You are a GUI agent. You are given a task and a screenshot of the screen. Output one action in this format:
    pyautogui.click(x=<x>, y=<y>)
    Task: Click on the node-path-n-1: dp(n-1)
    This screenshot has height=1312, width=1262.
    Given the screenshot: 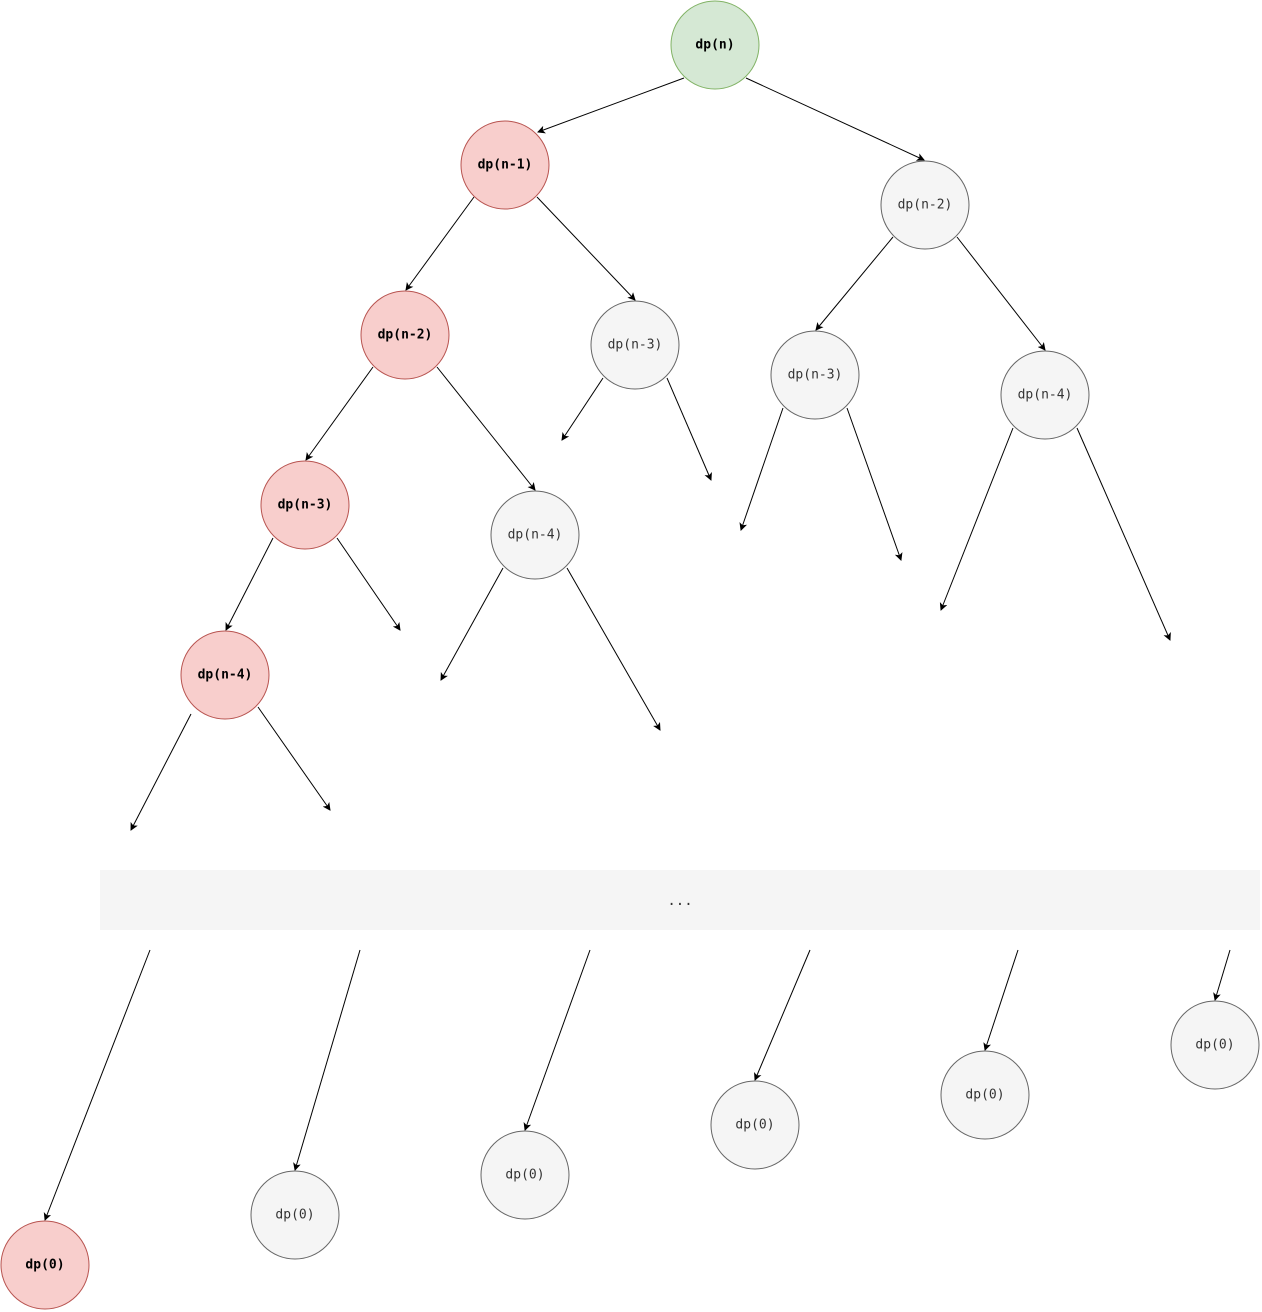 What is the action you would take?
    pyautogui.click(x=505, y=165)
    